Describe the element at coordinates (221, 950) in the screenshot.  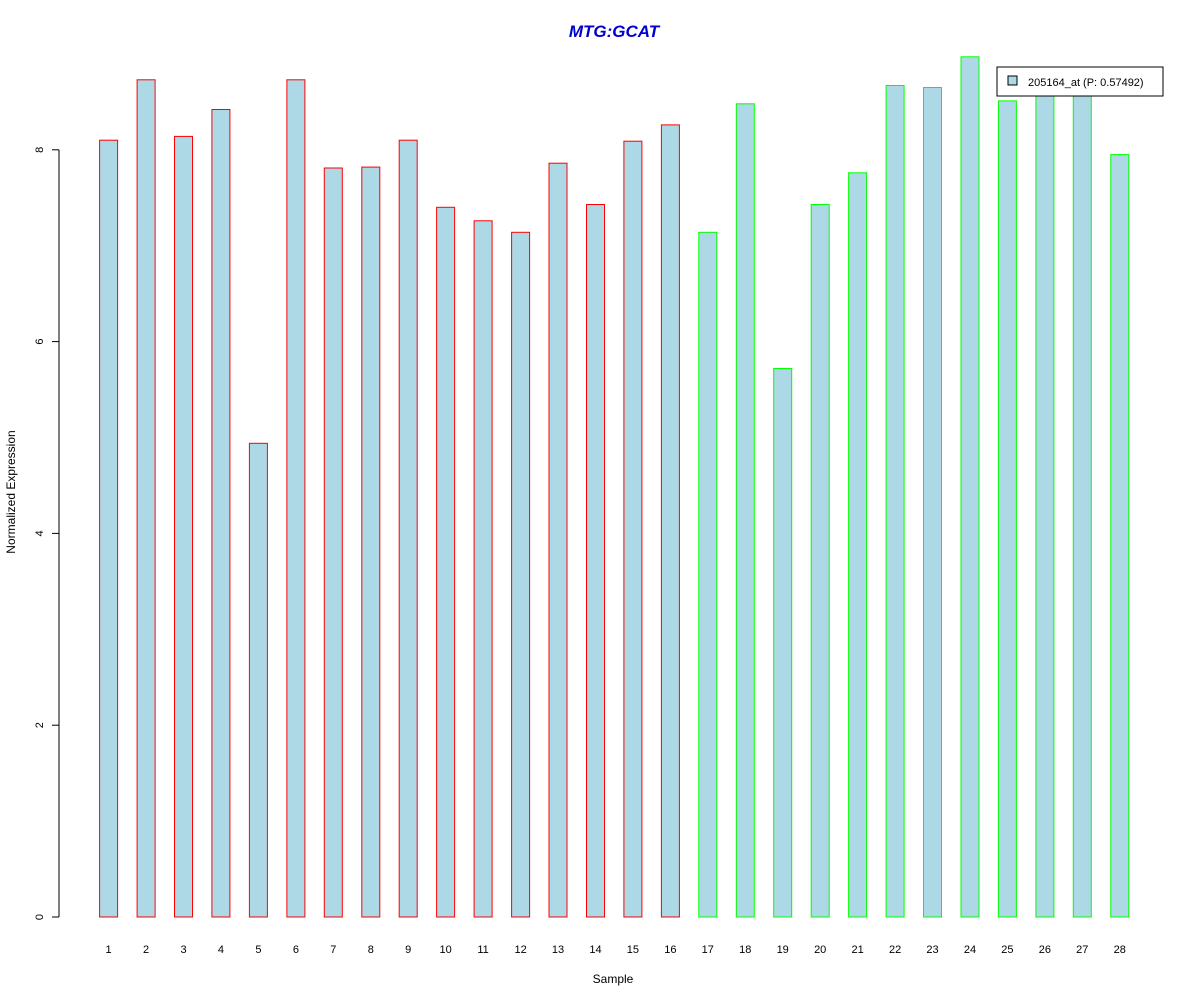
I see `x-tick-label: 4` at that location.